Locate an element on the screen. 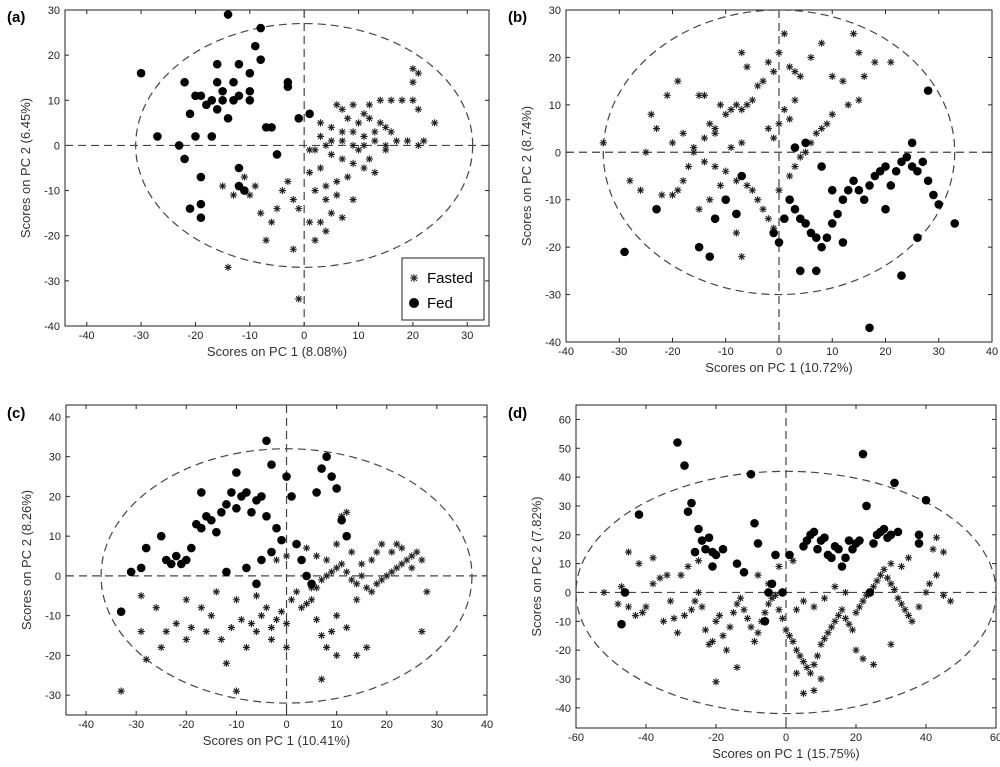 This screenshot has height=767, width=1000. y-tick-label: -30 is located at coordinates (563, 680).